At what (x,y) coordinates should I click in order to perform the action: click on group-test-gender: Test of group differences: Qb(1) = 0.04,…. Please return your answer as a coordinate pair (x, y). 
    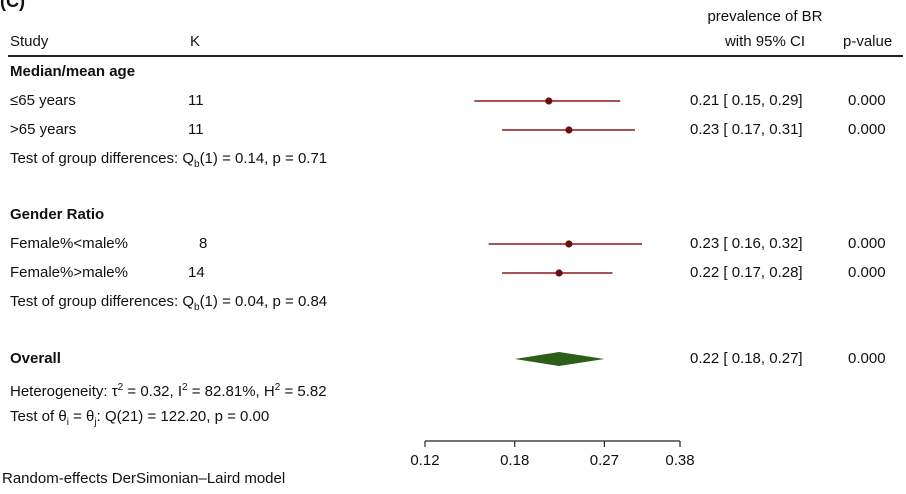
    Looking at the image, I should click on (169, 303).